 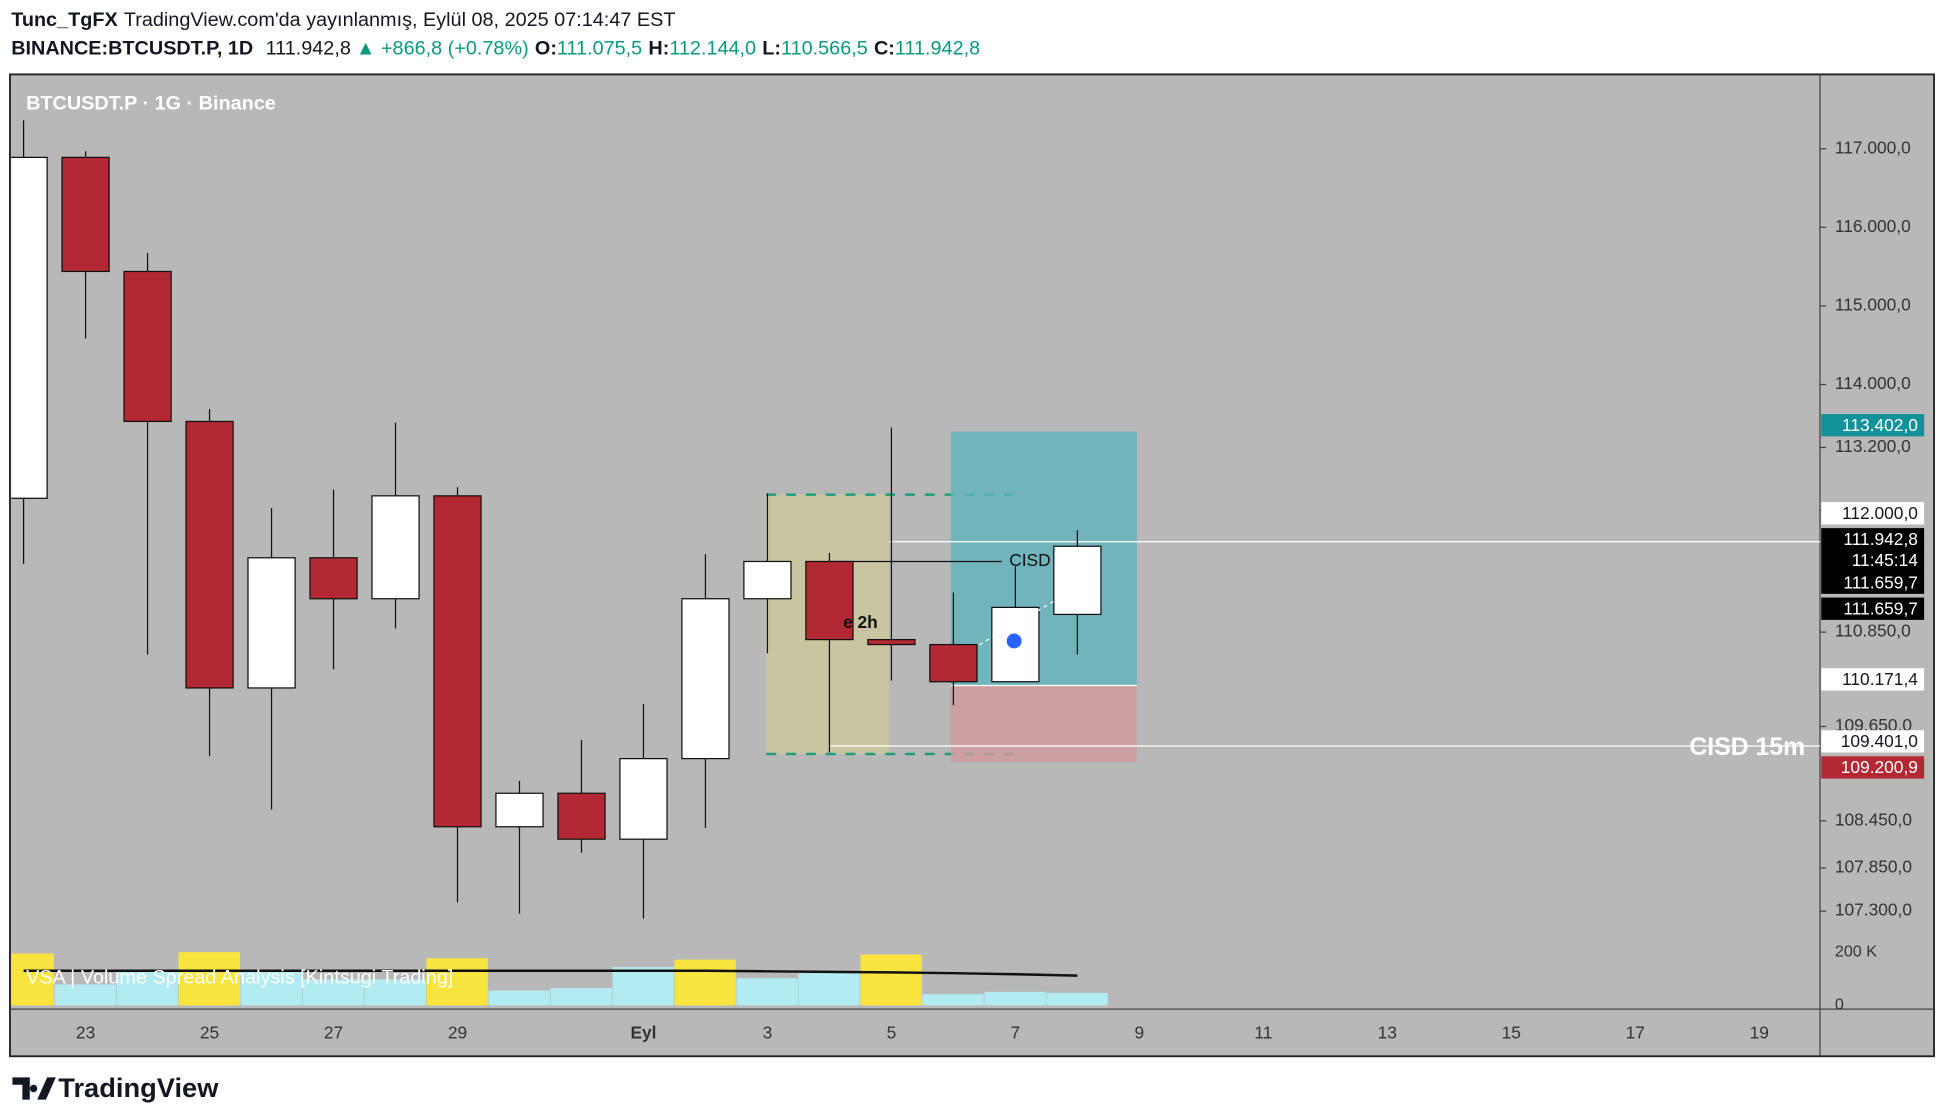 I want to click on c-label: C:, so click(x=884, y=49).